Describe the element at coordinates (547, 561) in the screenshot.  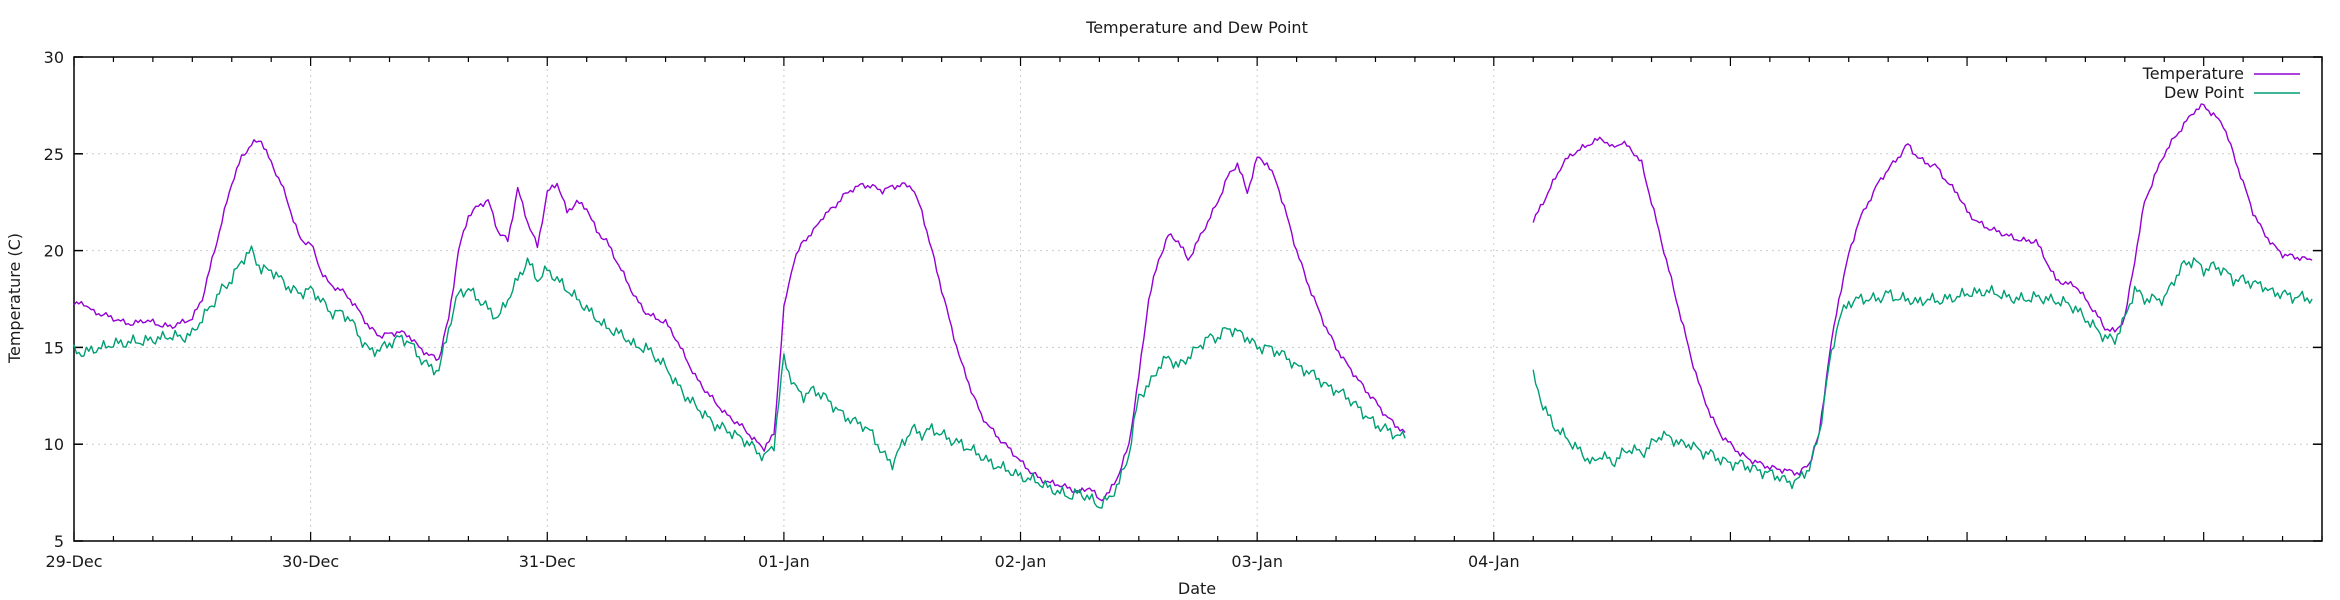
I see `x-tick-label: 31-Dec` at that location.